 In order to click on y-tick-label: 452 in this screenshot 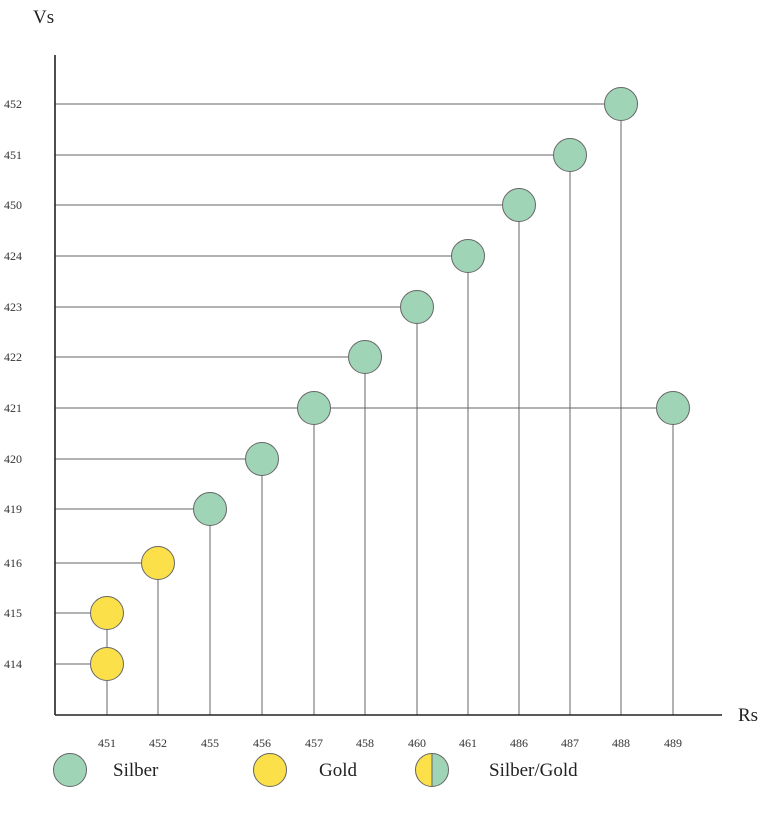, I will do `click(13, 104)`.